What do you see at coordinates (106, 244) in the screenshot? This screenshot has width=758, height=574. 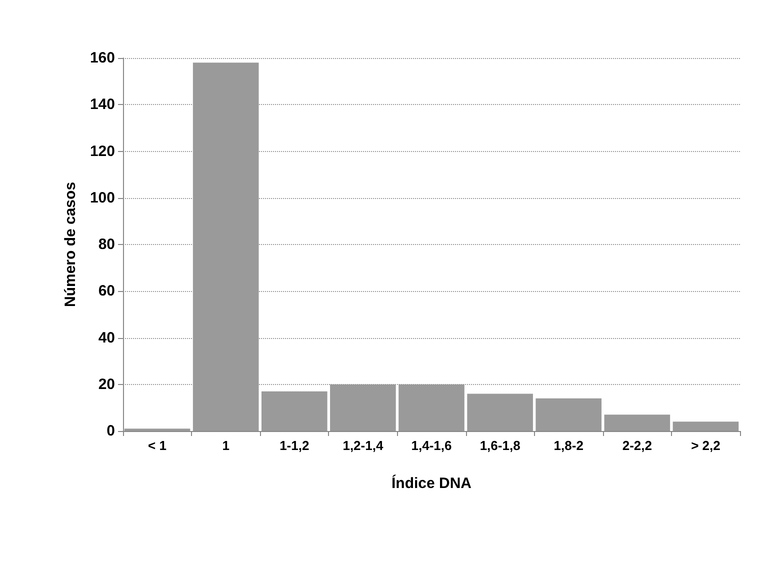 I see `y-tick-label: 80` at bounding box center [106, 244].